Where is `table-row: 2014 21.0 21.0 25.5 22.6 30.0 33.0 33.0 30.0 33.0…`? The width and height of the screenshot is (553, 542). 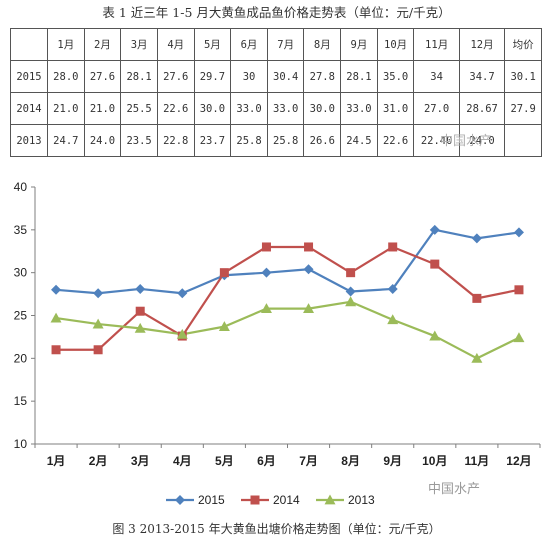
table-row: 2014 21.0 21.0 25.5 22.6 30.0 33.0 33.0 30.0 33.0… is located at coordinates (276, 108).